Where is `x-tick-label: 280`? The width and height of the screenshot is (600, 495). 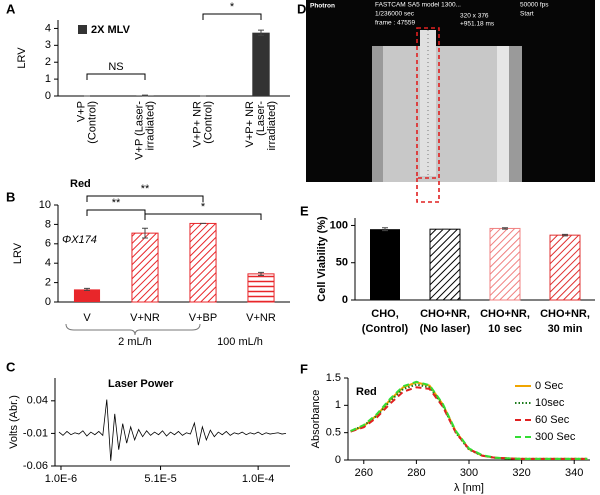
x-tick-label: 280 is located at coordinates (416, 473).